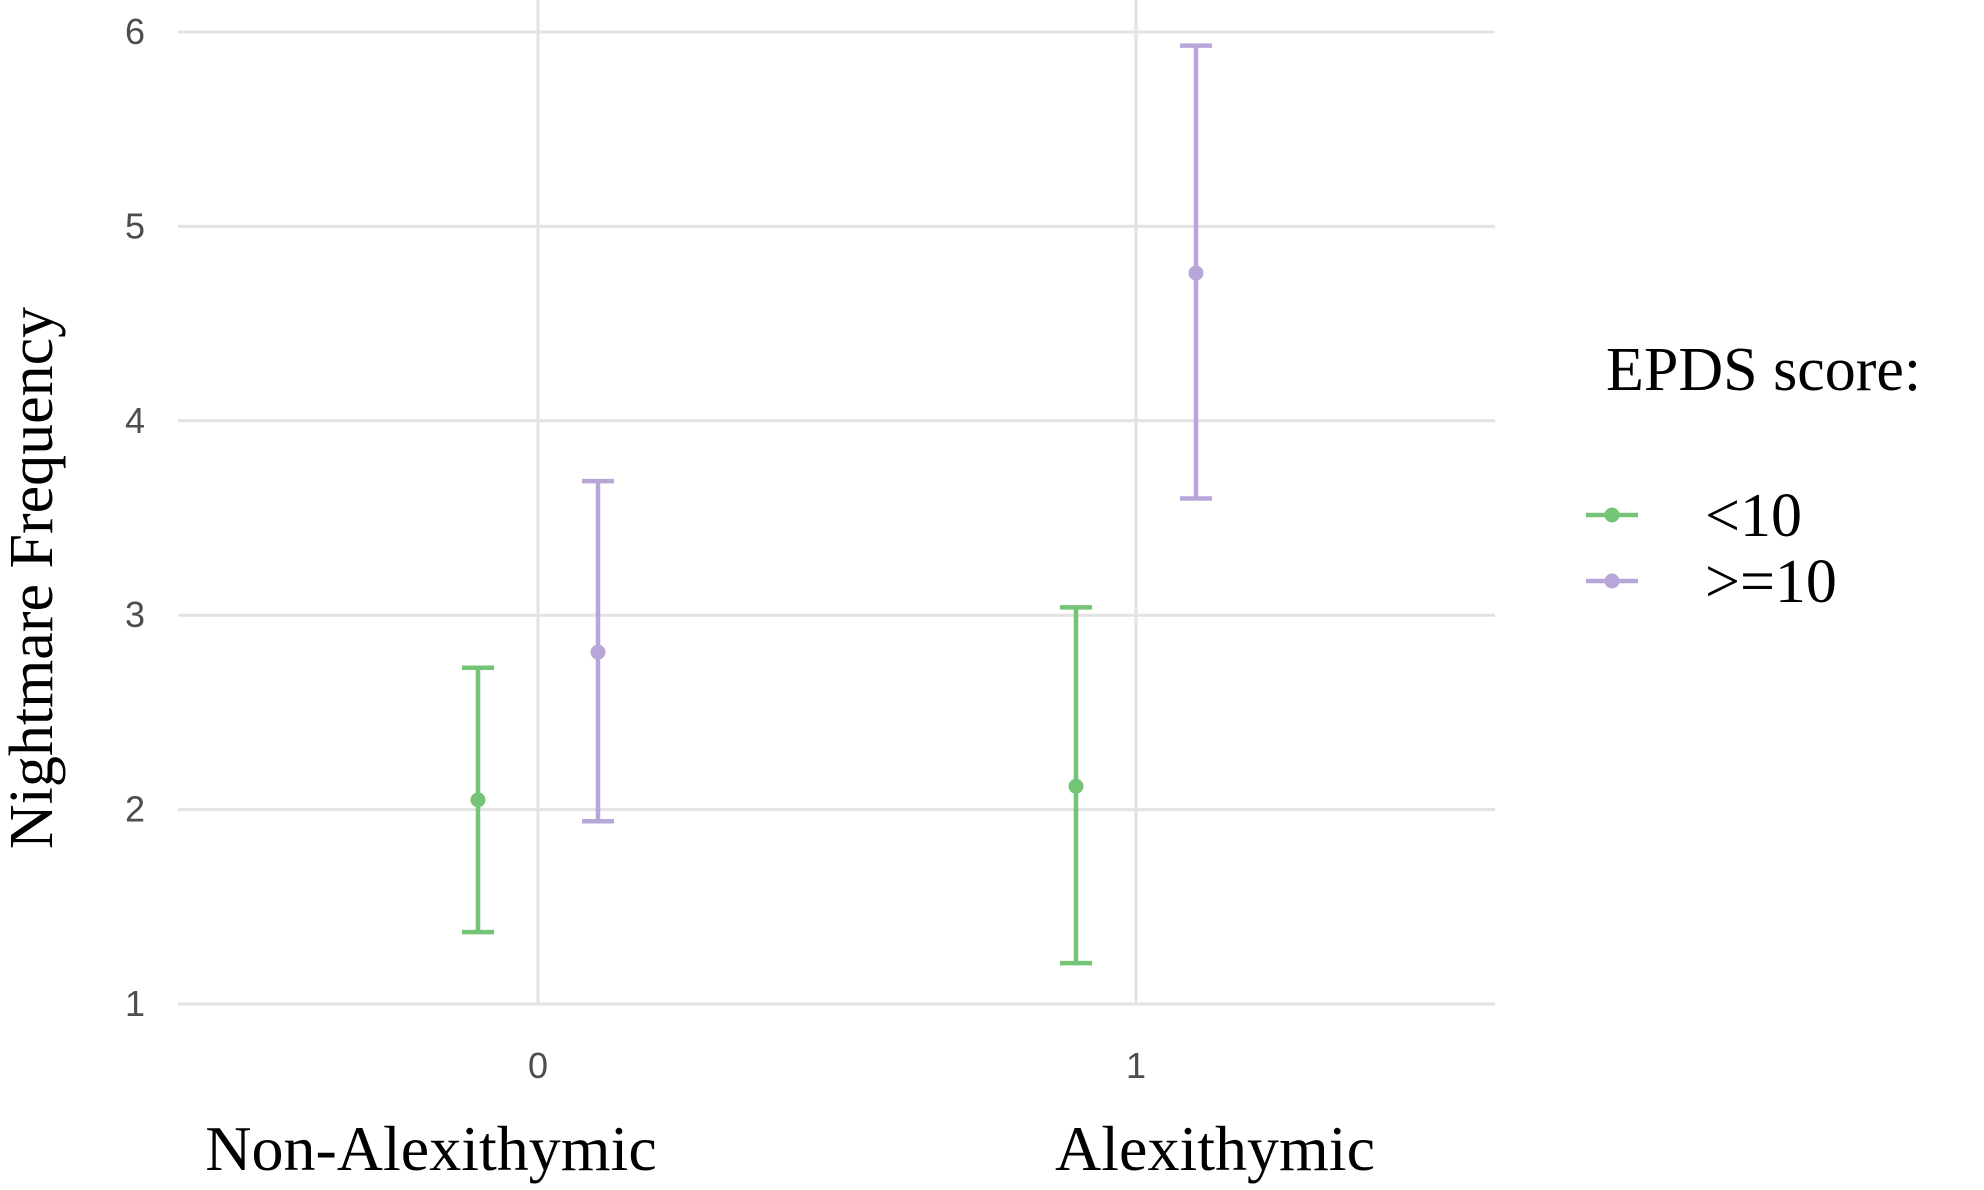  Describe the element at coordinates (33, 578) in the screenshot. I see `y-axis-label: Nightmare Frequency` at that location.